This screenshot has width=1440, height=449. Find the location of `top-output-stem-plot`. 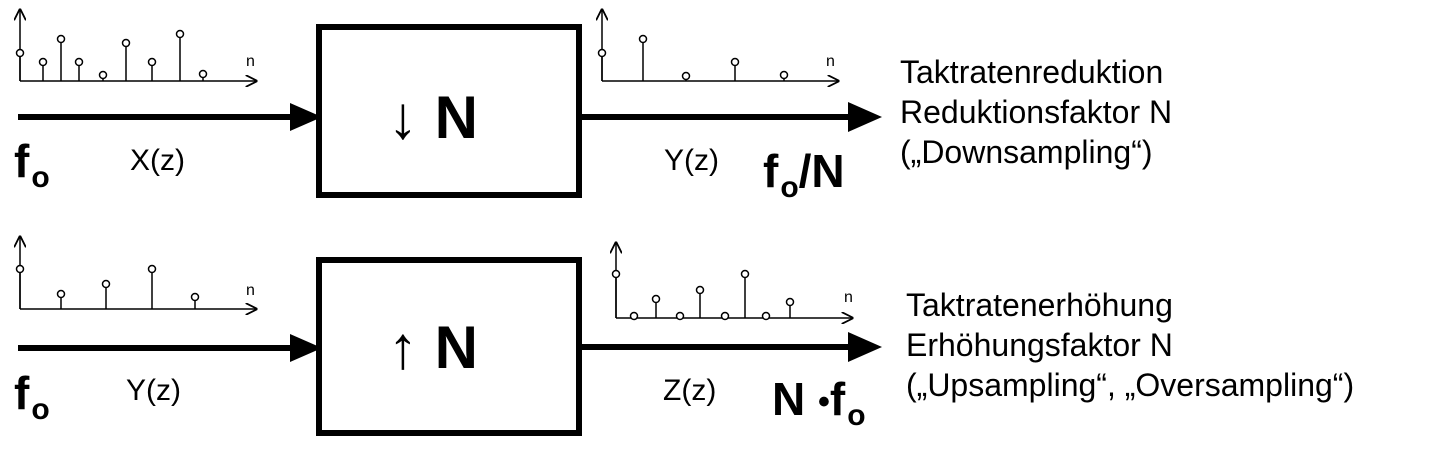

top-output-stem-plot is located at coordinates (719, 45).